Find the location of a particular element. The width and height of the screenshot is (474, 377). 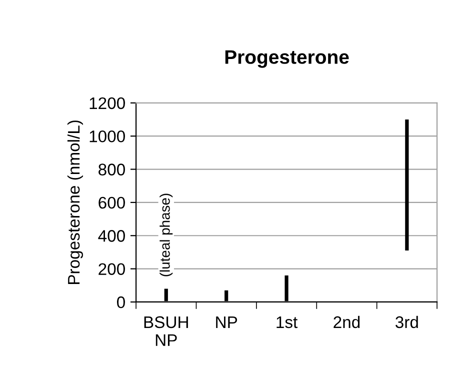

y-tick-label: 0 is located at coordinates (121, 302).